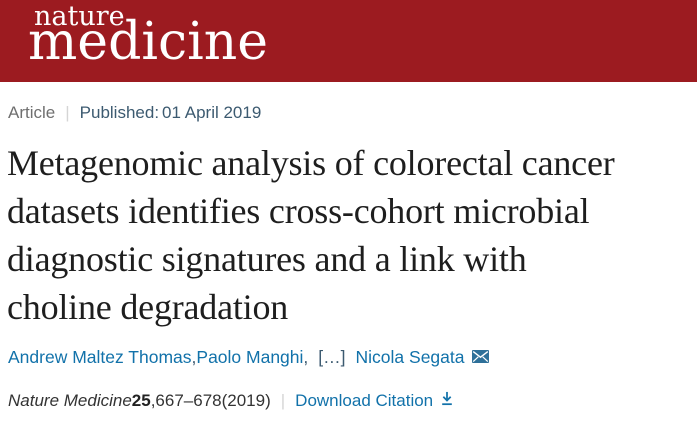 This screenshot has height=422, width=697. Describe the element at coordinates (70, 400) in the screenshot. I see `journal-name: Nature Medicine` at that location.